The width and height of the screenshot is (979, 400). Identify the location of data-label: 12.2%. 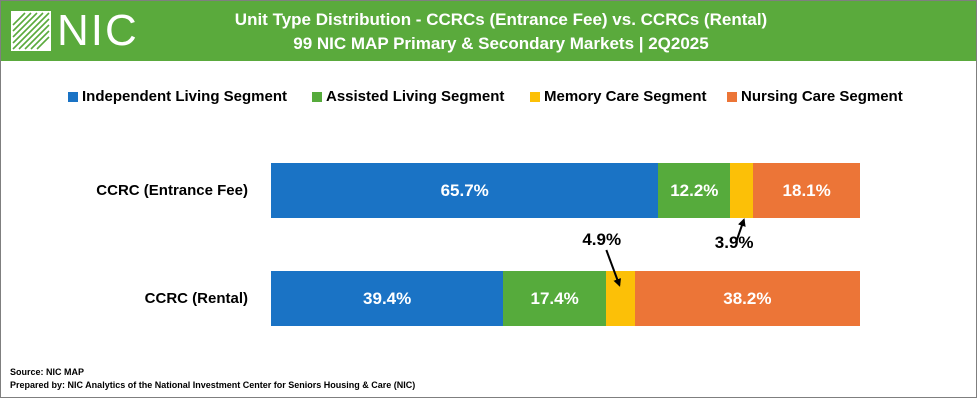
(694, 190).